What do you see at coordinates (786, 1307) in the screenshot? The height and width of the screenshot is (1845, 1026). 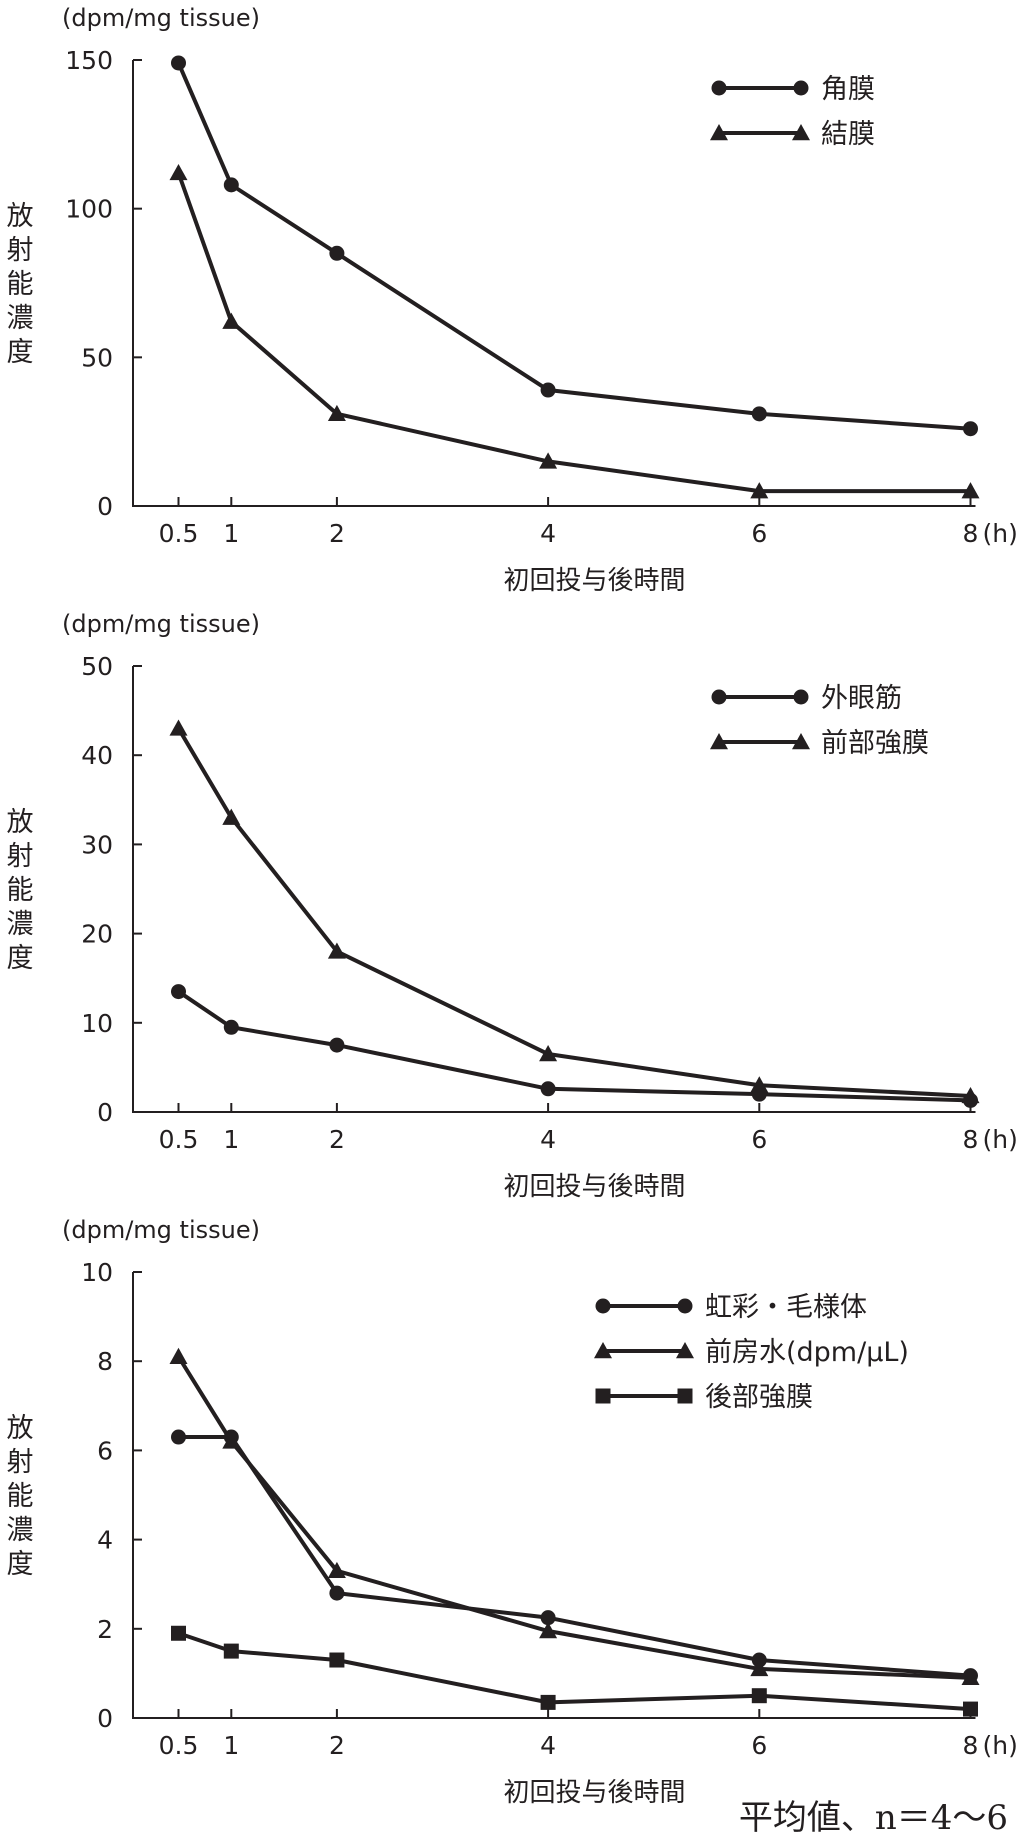 I see `legend-label: 虹彩・毛様体` at bounding box center [786, 1307].